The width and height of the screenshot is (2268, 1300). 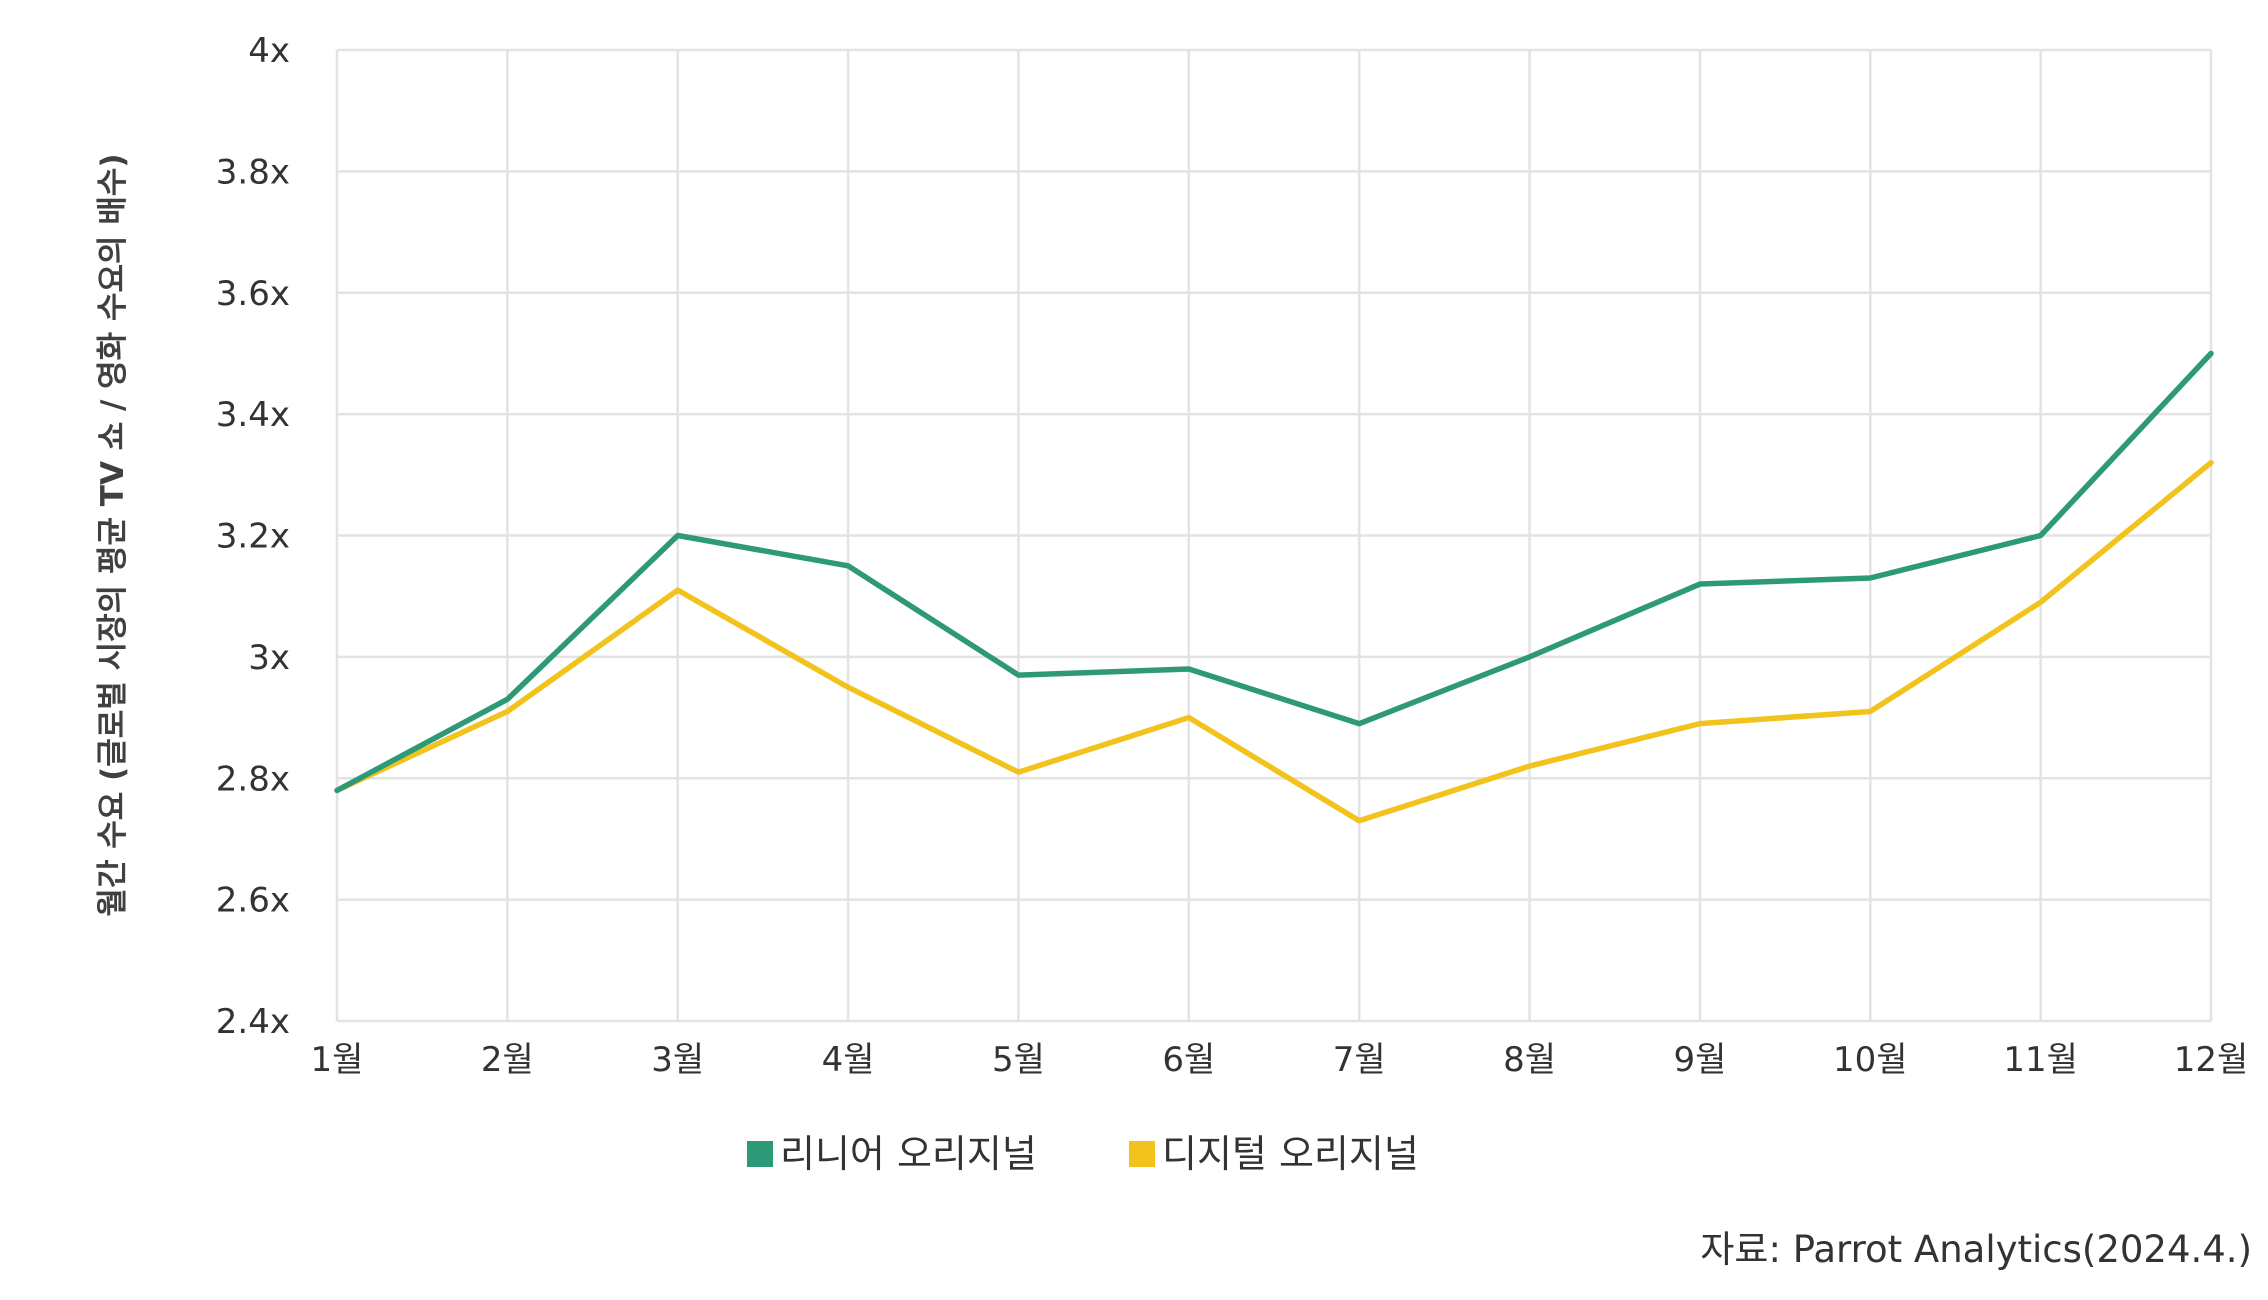 What do you see at coordinates (1359, 1060) in the screenshot?
I see `x-tick-label: 7월` at bounding box center [1359, 1060].